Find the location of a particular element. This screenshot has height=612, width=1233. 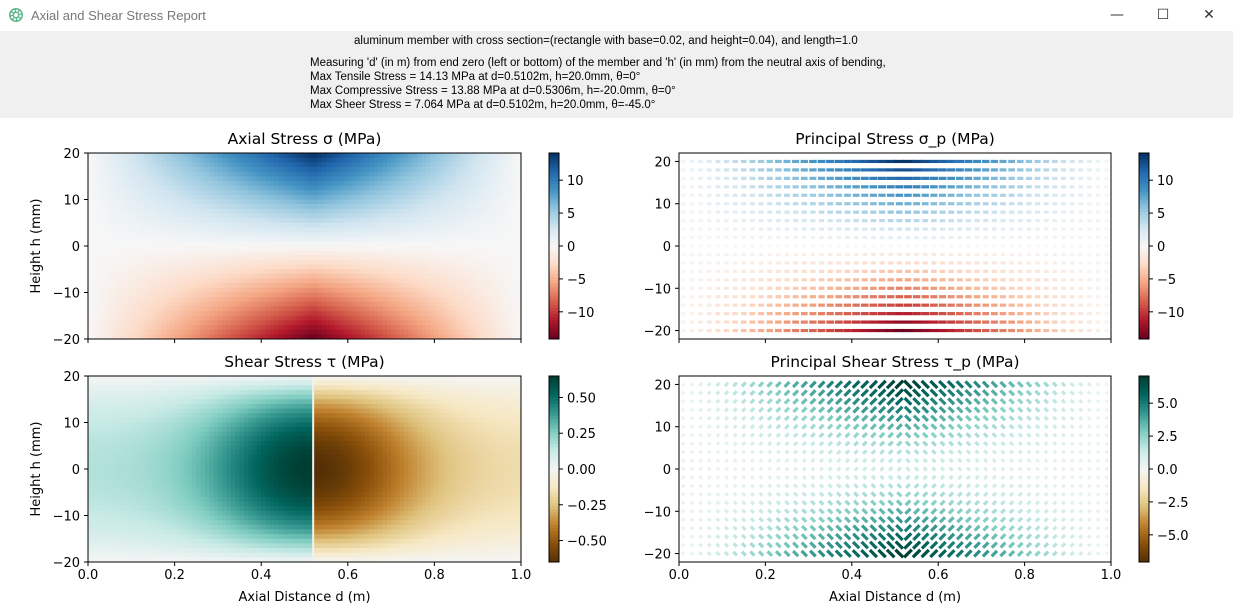

close-button: ✕ is located at coordinates (1209, 15).